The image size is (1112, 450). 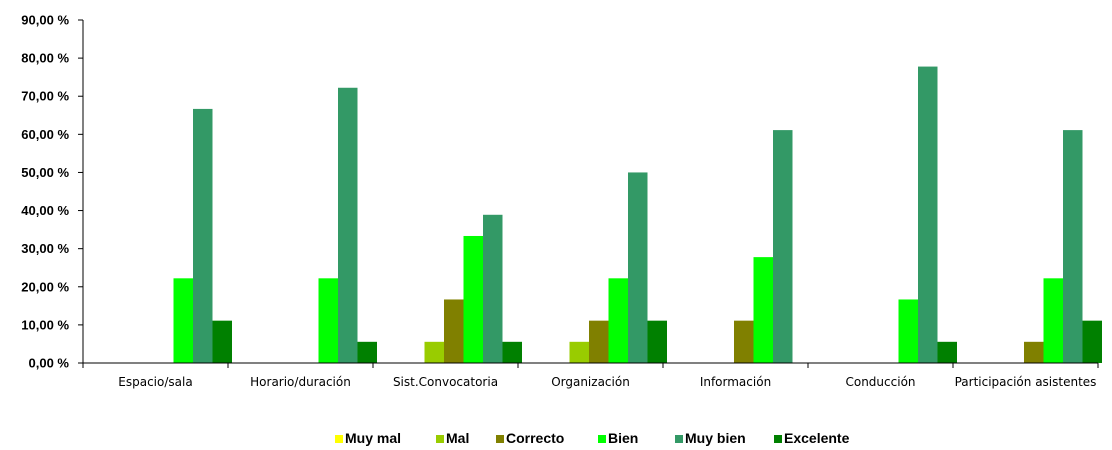 What do you see at coordinates (45, 58) in the screenshot?
I see `y-tick-label: 80,00 %` at bounding box center [45, 58].